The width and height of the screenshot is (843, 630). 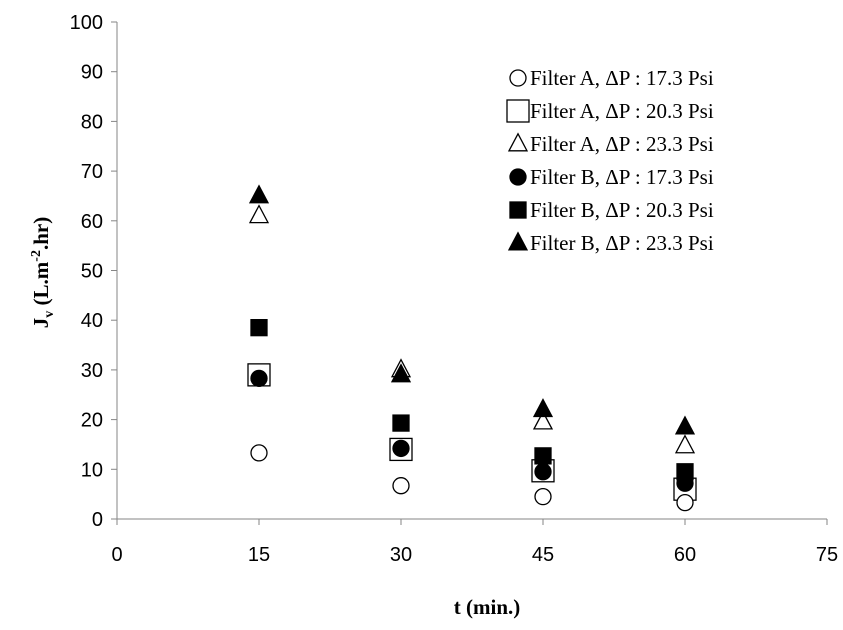 I want to click on legend-marker-circle-open, so click(x=518, y=78).